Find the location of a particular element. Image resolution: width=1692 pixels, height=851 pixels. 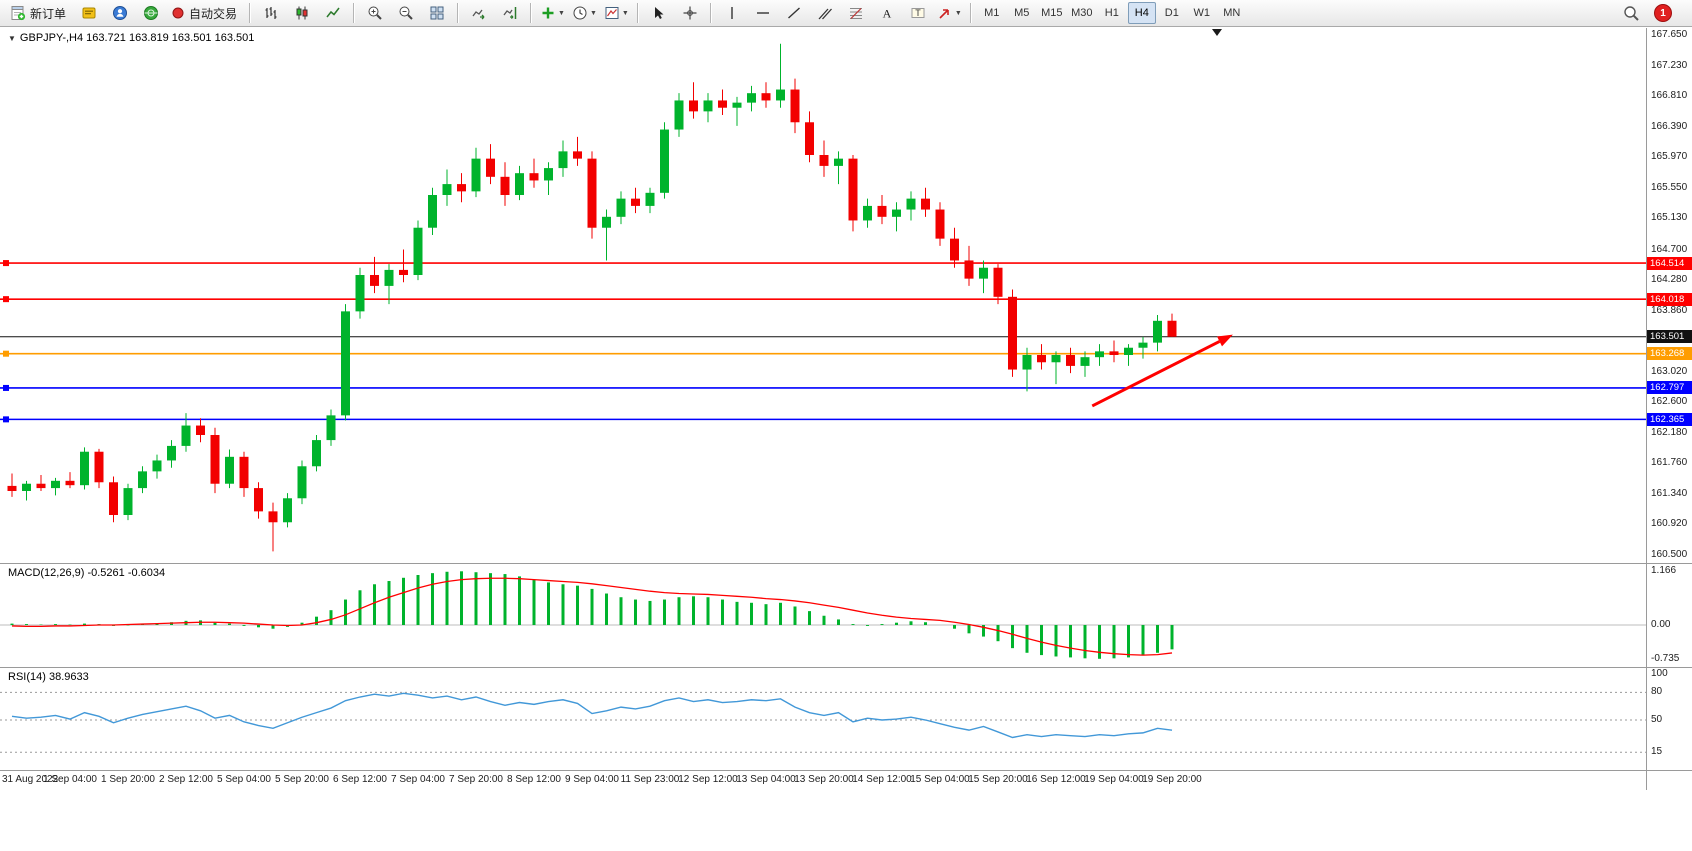

time-label: 14 Sep 12:00 is located at coordinates (882, 779).